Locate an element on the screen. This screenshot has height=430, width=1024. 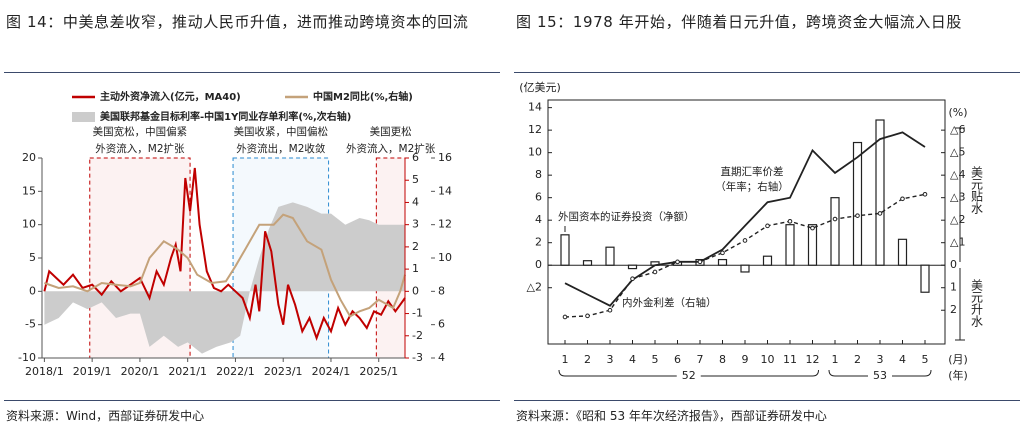
x-tick-label: 2021/1 is located at coordinates (187, 371).